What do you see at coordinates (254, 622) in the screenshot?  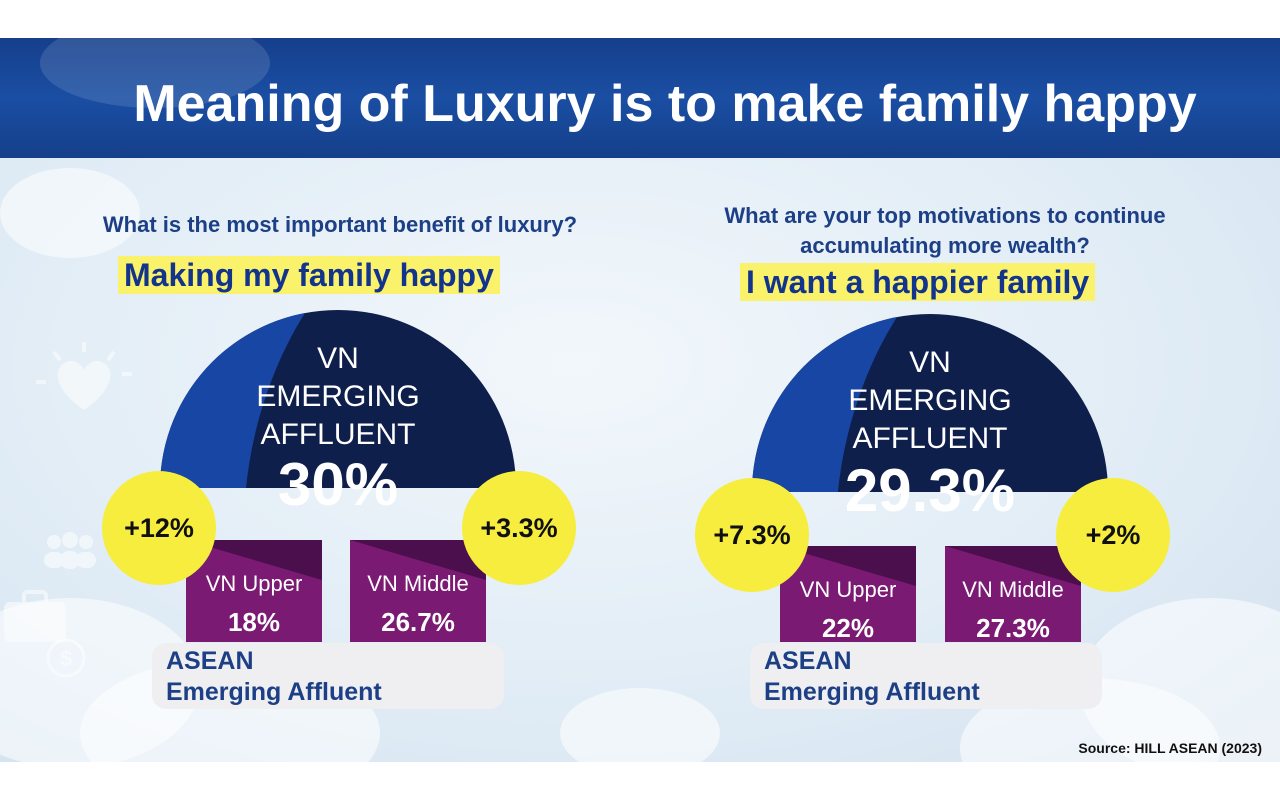 I see `bar-value: 18%` at bounding box center [254, 622].